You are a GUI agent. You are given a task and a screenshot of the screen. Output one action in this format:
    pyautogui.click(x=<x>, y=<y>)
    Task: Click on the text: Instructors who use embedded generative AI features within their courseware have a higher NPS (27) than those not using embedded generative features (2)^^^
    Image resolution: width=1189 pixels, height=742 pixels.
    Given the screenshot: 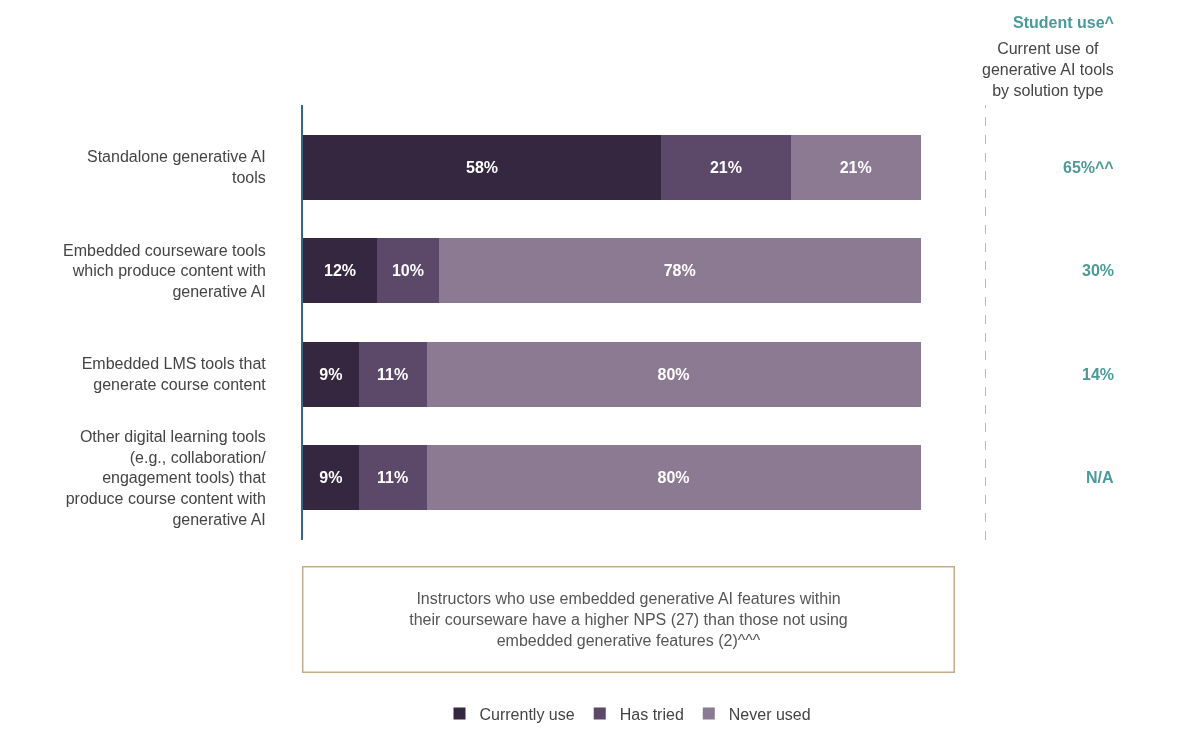 What is the action you would take?
    pyautogui.click(x=628, y=619)
    